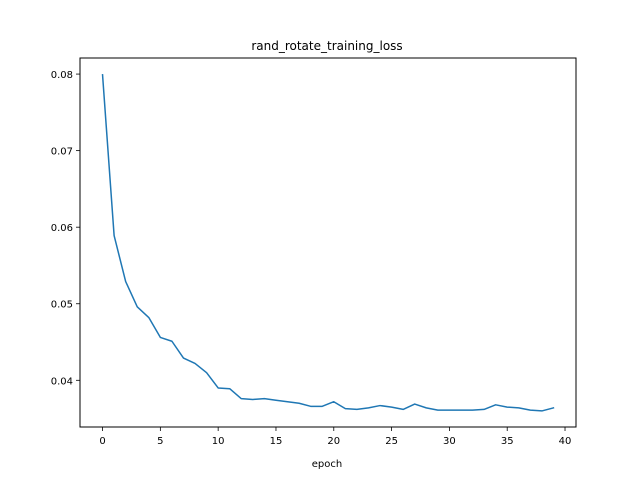  Describe the element at coordinates (449, 441) in the screenshot. I see `x-tick-label: 30` at that location.